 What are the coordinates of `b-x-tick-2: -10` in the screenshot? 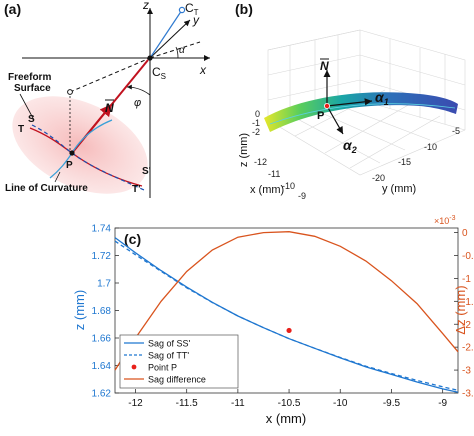 It's located at (288, 186).